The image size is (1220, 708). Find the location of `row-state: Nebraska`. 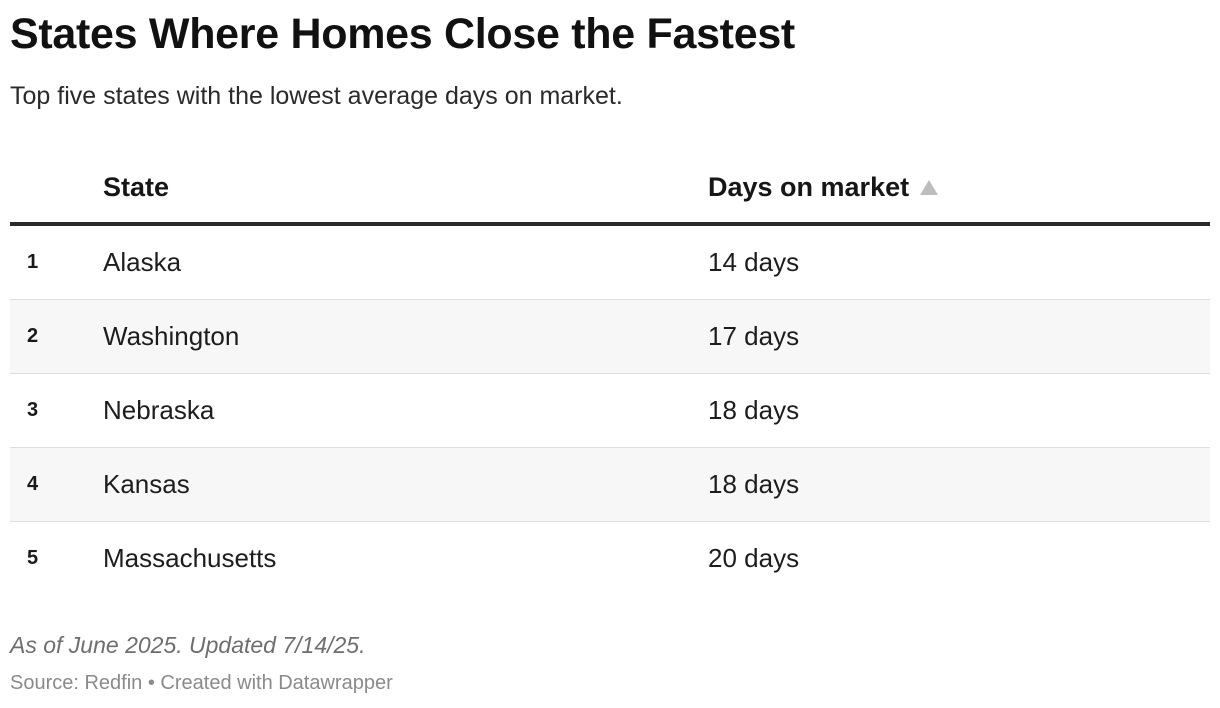

row-state: Nebraska is located at coordinates (159, 410).